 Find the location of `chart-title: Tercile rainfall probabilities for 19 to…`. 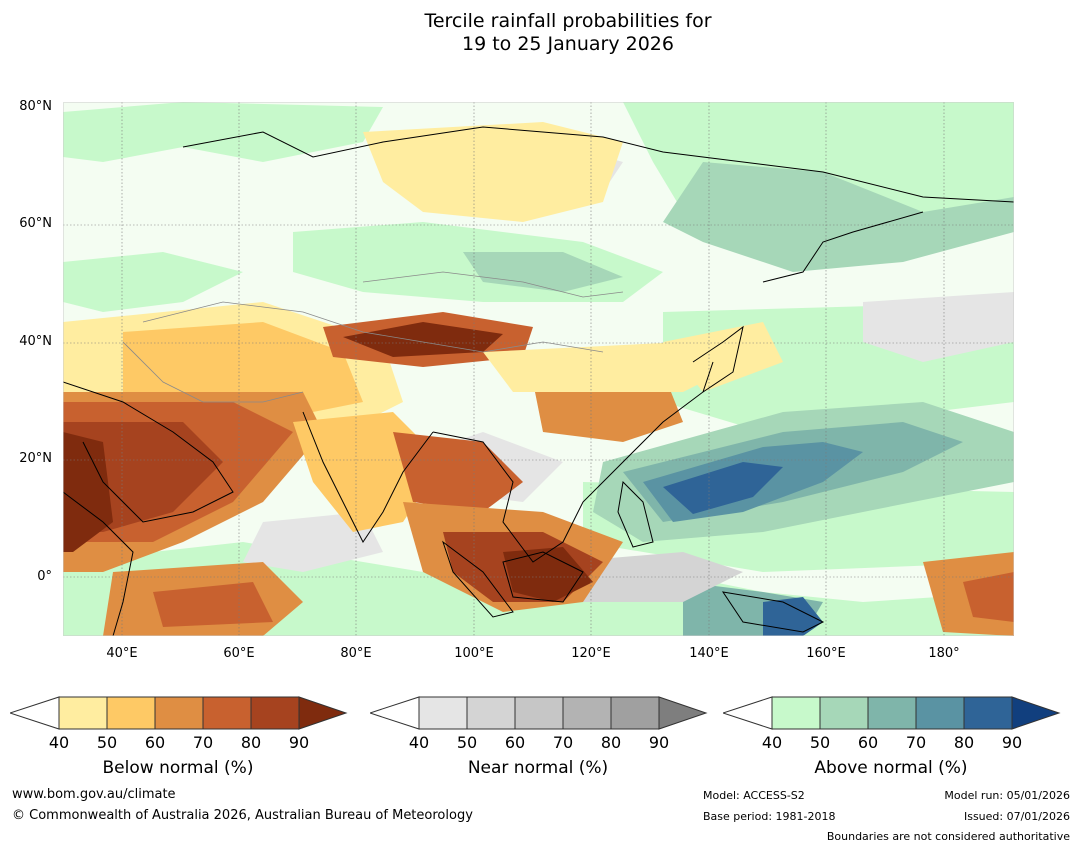

chart-title: Tercile rainfall probabilities for 19 to… is located at coordinates (540, 33).